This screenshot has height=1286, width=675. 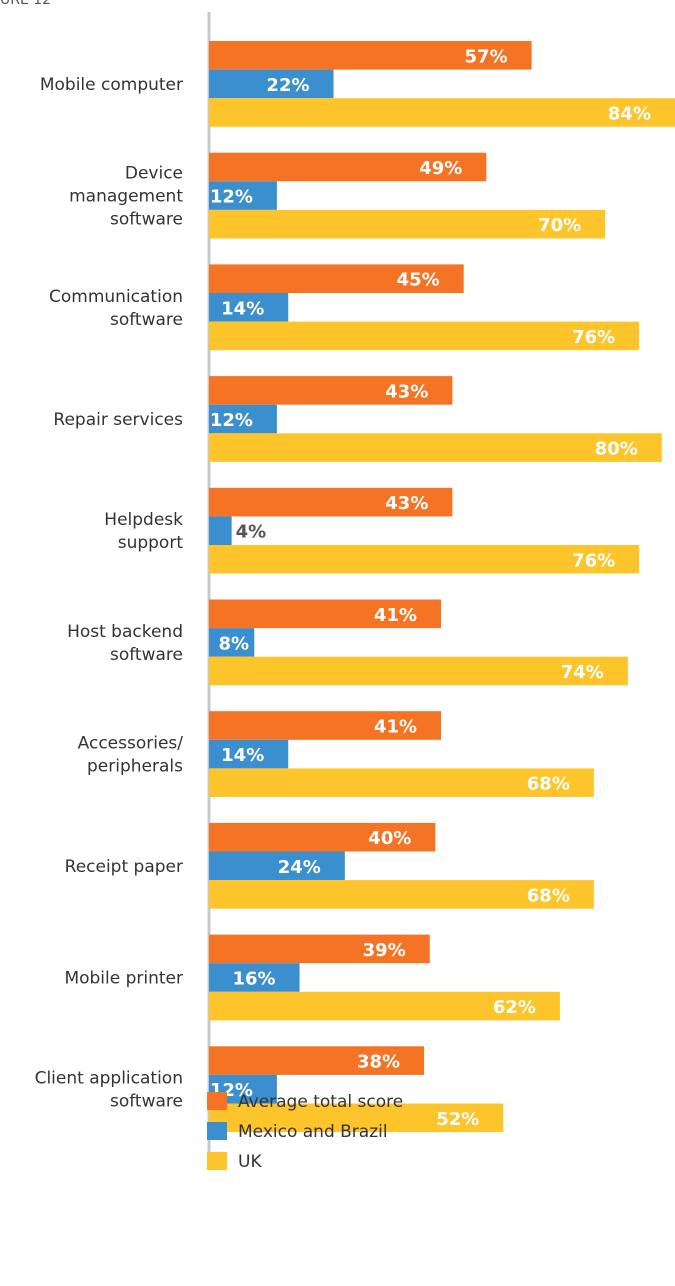 What do you see at coordinates (111, 85) in the screenshot?
I see `category-label: Mobile computer` at bounding box center [111, 85].